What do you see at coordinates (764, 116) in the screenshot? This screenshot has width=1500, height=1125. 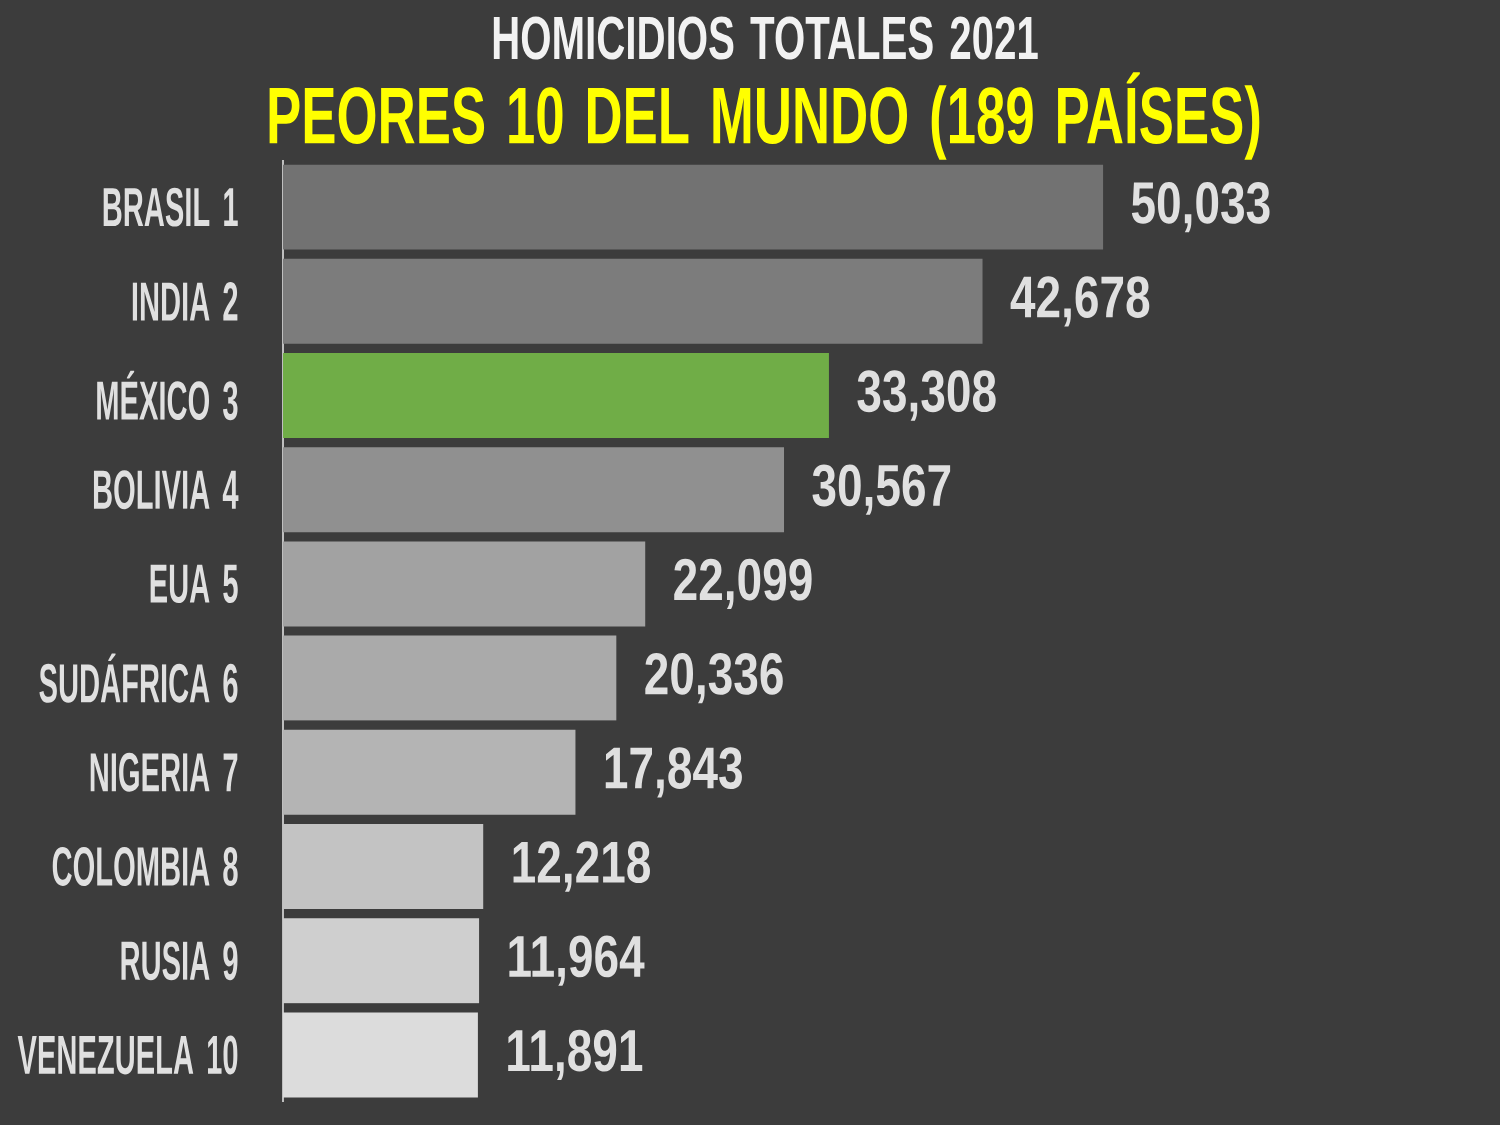 I see `chart-subtitle: PEORES 10 DEL MUNDO (189 PAÍSES)` at bounding box center [764, 116].